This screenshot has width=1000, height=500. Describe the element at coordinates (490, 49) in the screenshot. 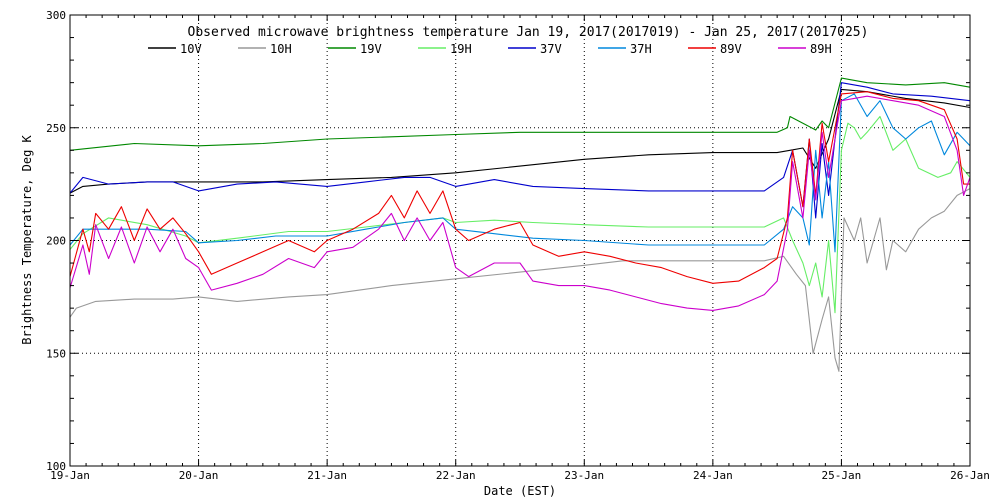

I see `legend: 10V 10H 19V 19H 37V 37H 89V 89H` at that location.